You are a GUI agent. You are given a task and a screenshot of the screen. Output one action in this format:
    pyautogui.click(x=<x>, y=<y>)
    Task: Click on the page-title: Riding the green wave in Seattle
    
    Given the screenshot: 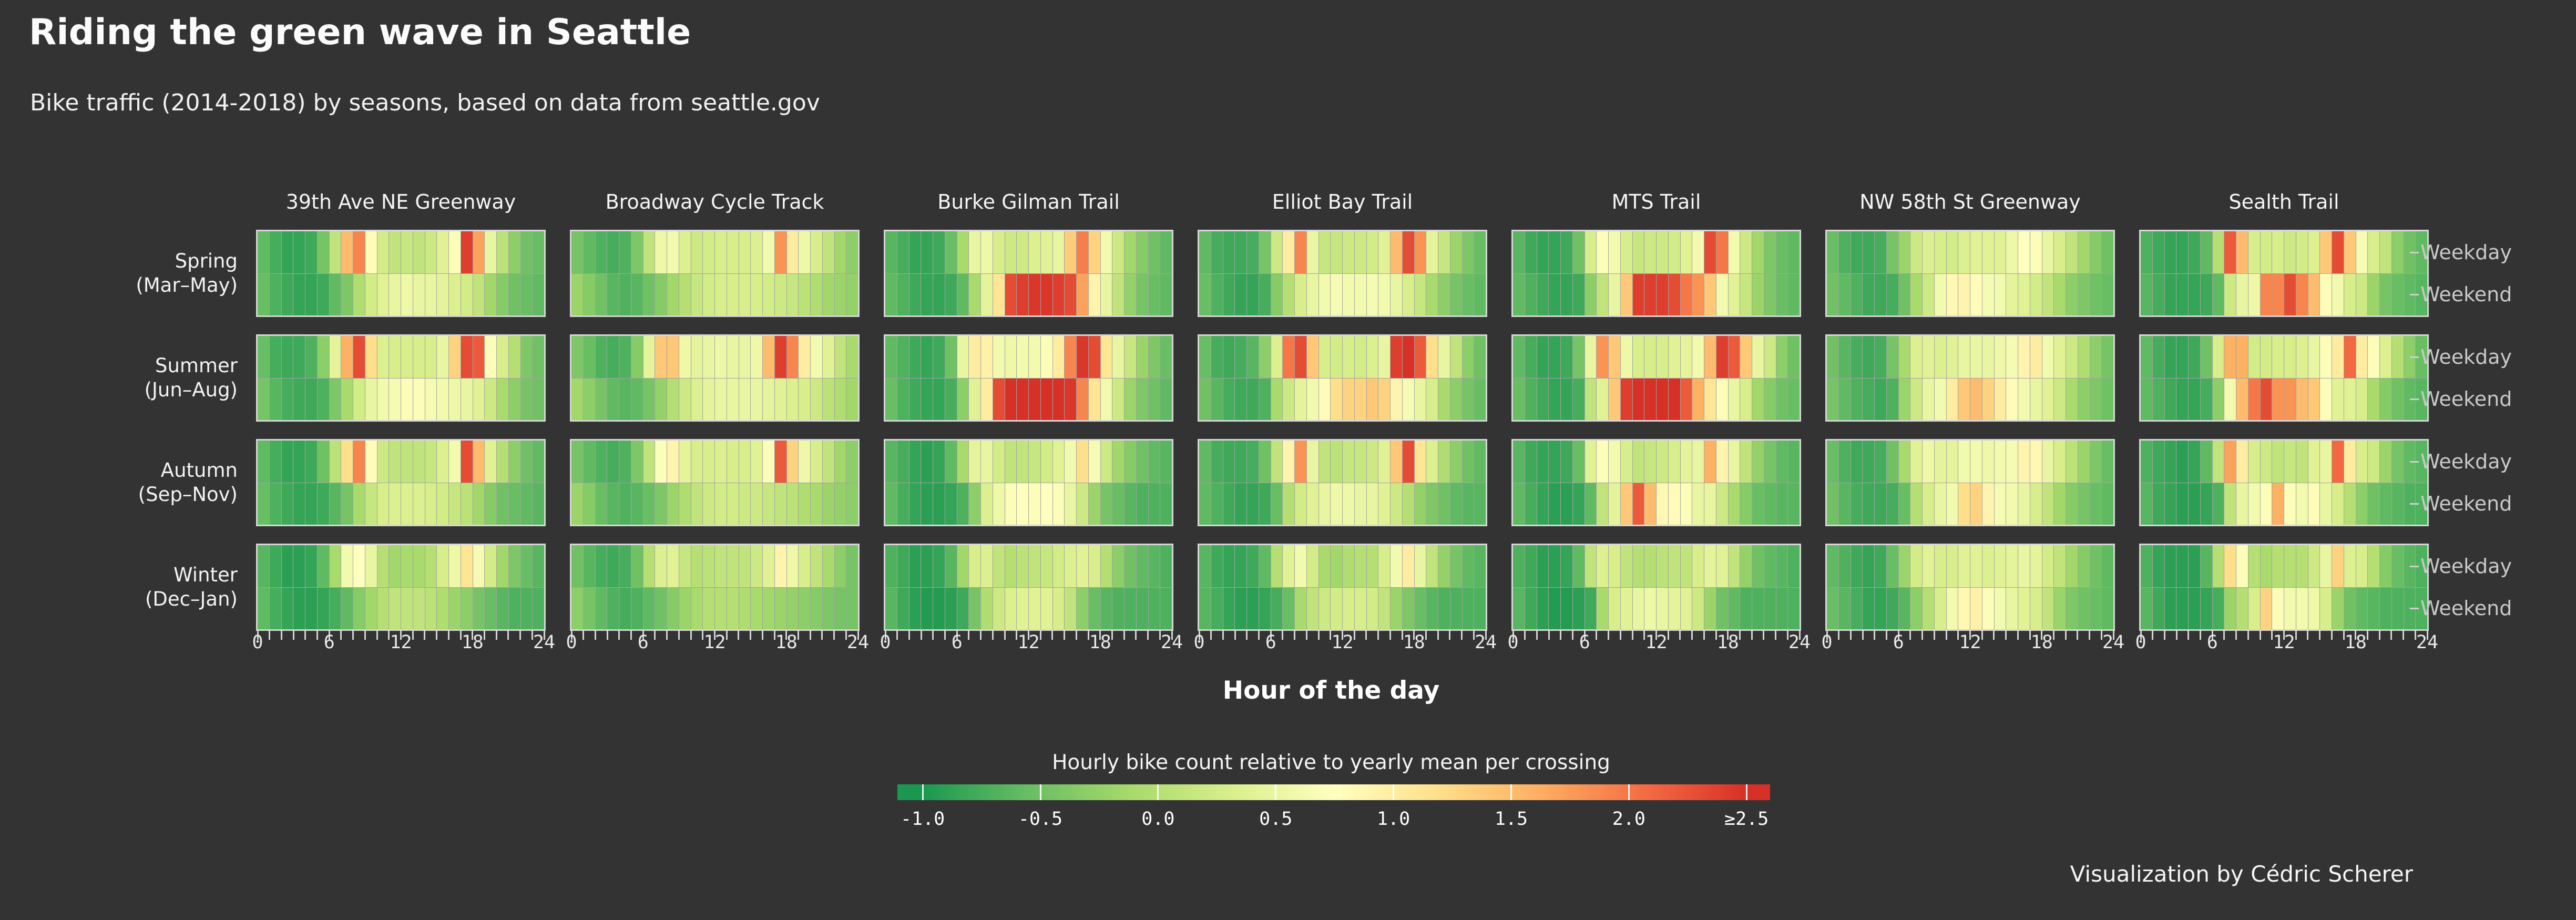 What is the action you would take?
    pyautogui.click(x=360, y=32)
    